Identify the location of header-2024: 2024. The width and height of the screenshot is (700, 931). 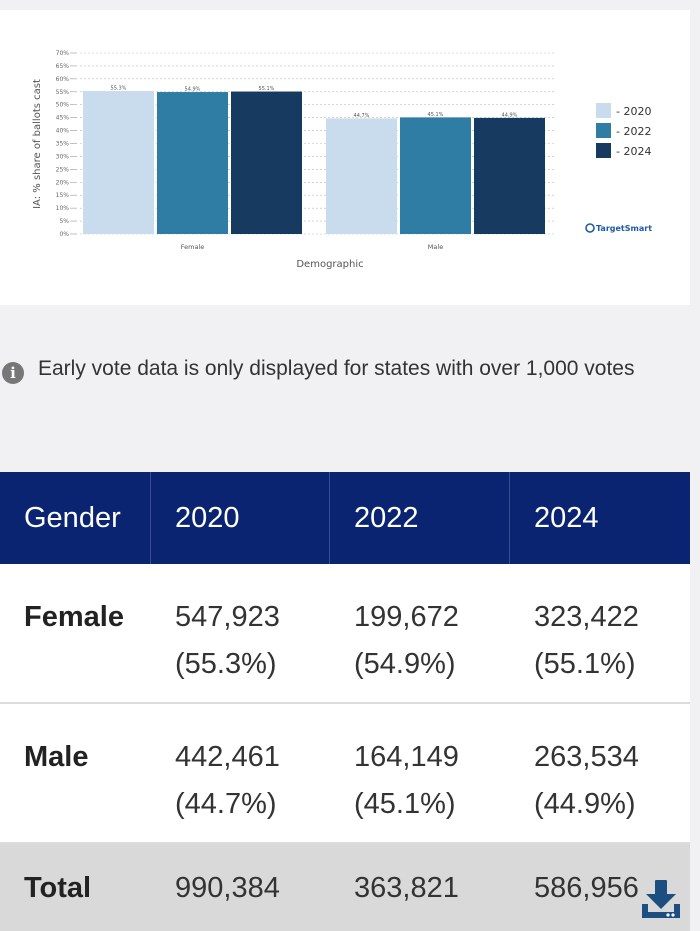
(566, 517).